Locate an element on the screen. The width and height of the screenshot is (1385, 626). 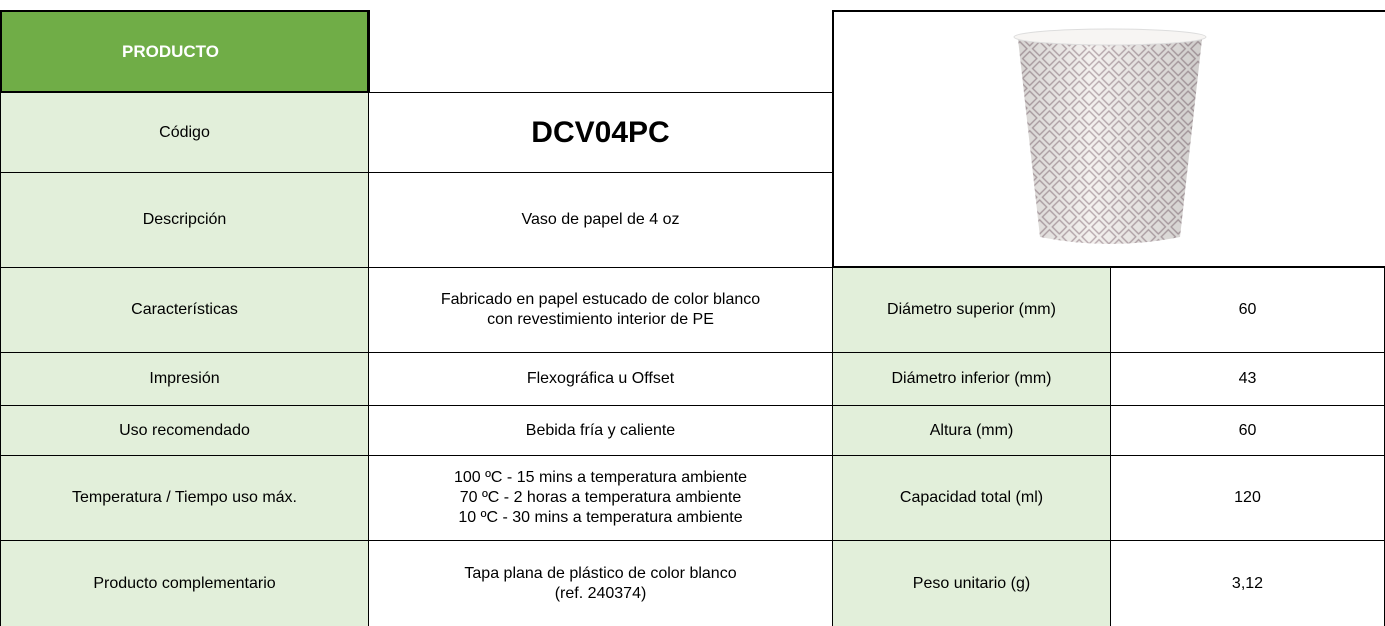
row-label: Código is located at coordinates (184, 132).